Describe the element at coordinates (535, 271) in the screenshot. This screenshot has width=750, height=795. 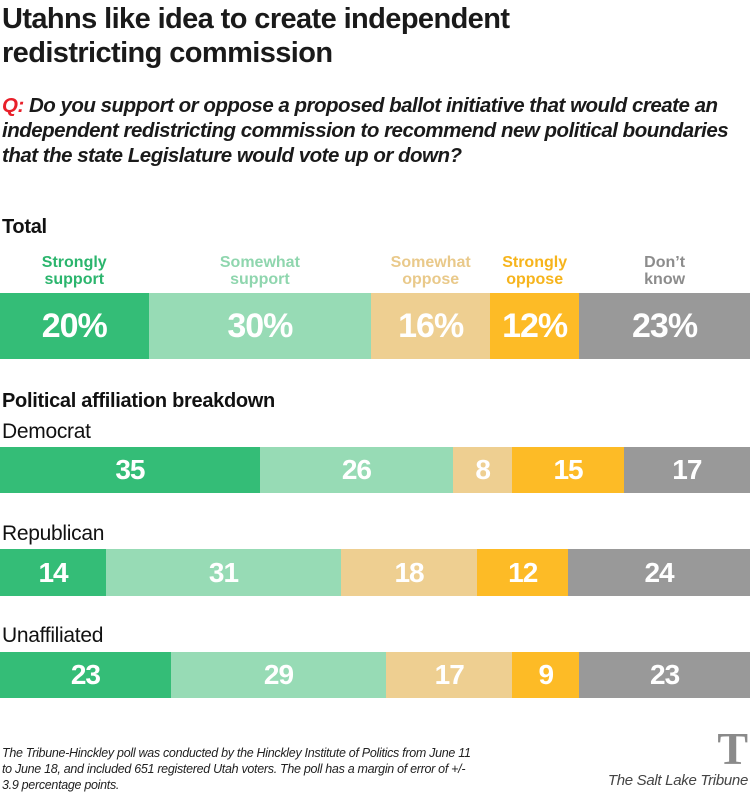
I see `legend-label-strongly-oppose: Strongly oppose` at that location.